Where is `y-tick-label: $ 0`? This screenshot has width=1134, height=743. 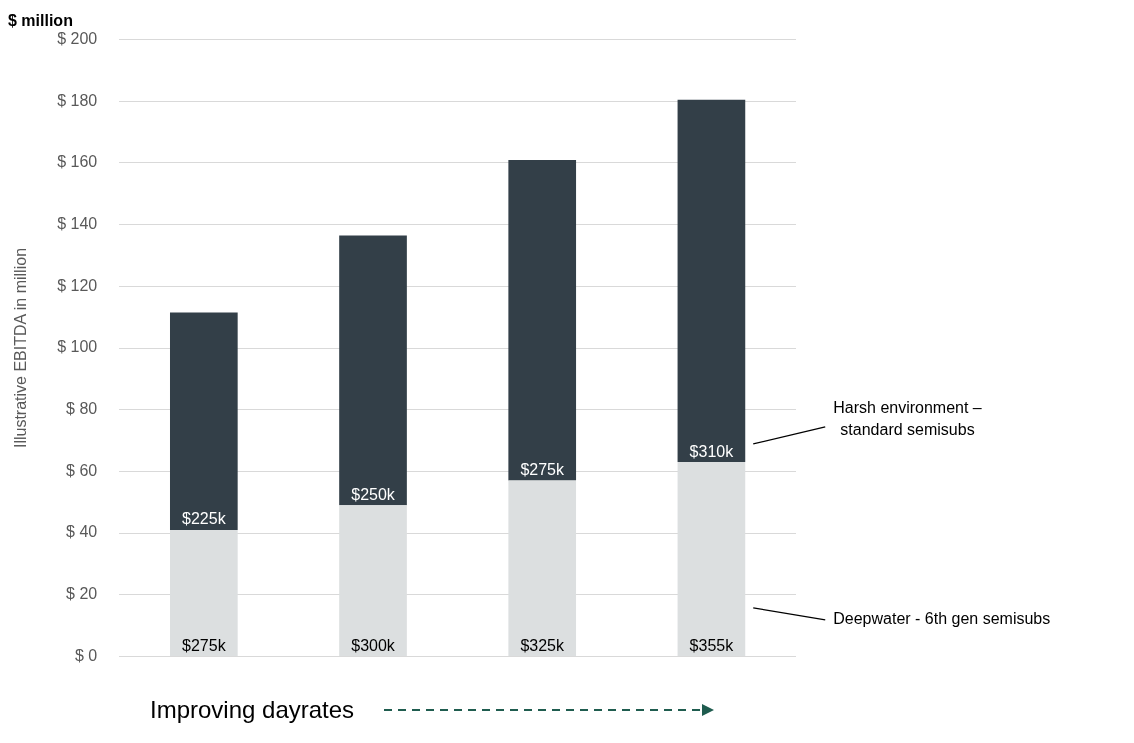
y-tick-label: $ 0 is located at coordinates (86, 655).